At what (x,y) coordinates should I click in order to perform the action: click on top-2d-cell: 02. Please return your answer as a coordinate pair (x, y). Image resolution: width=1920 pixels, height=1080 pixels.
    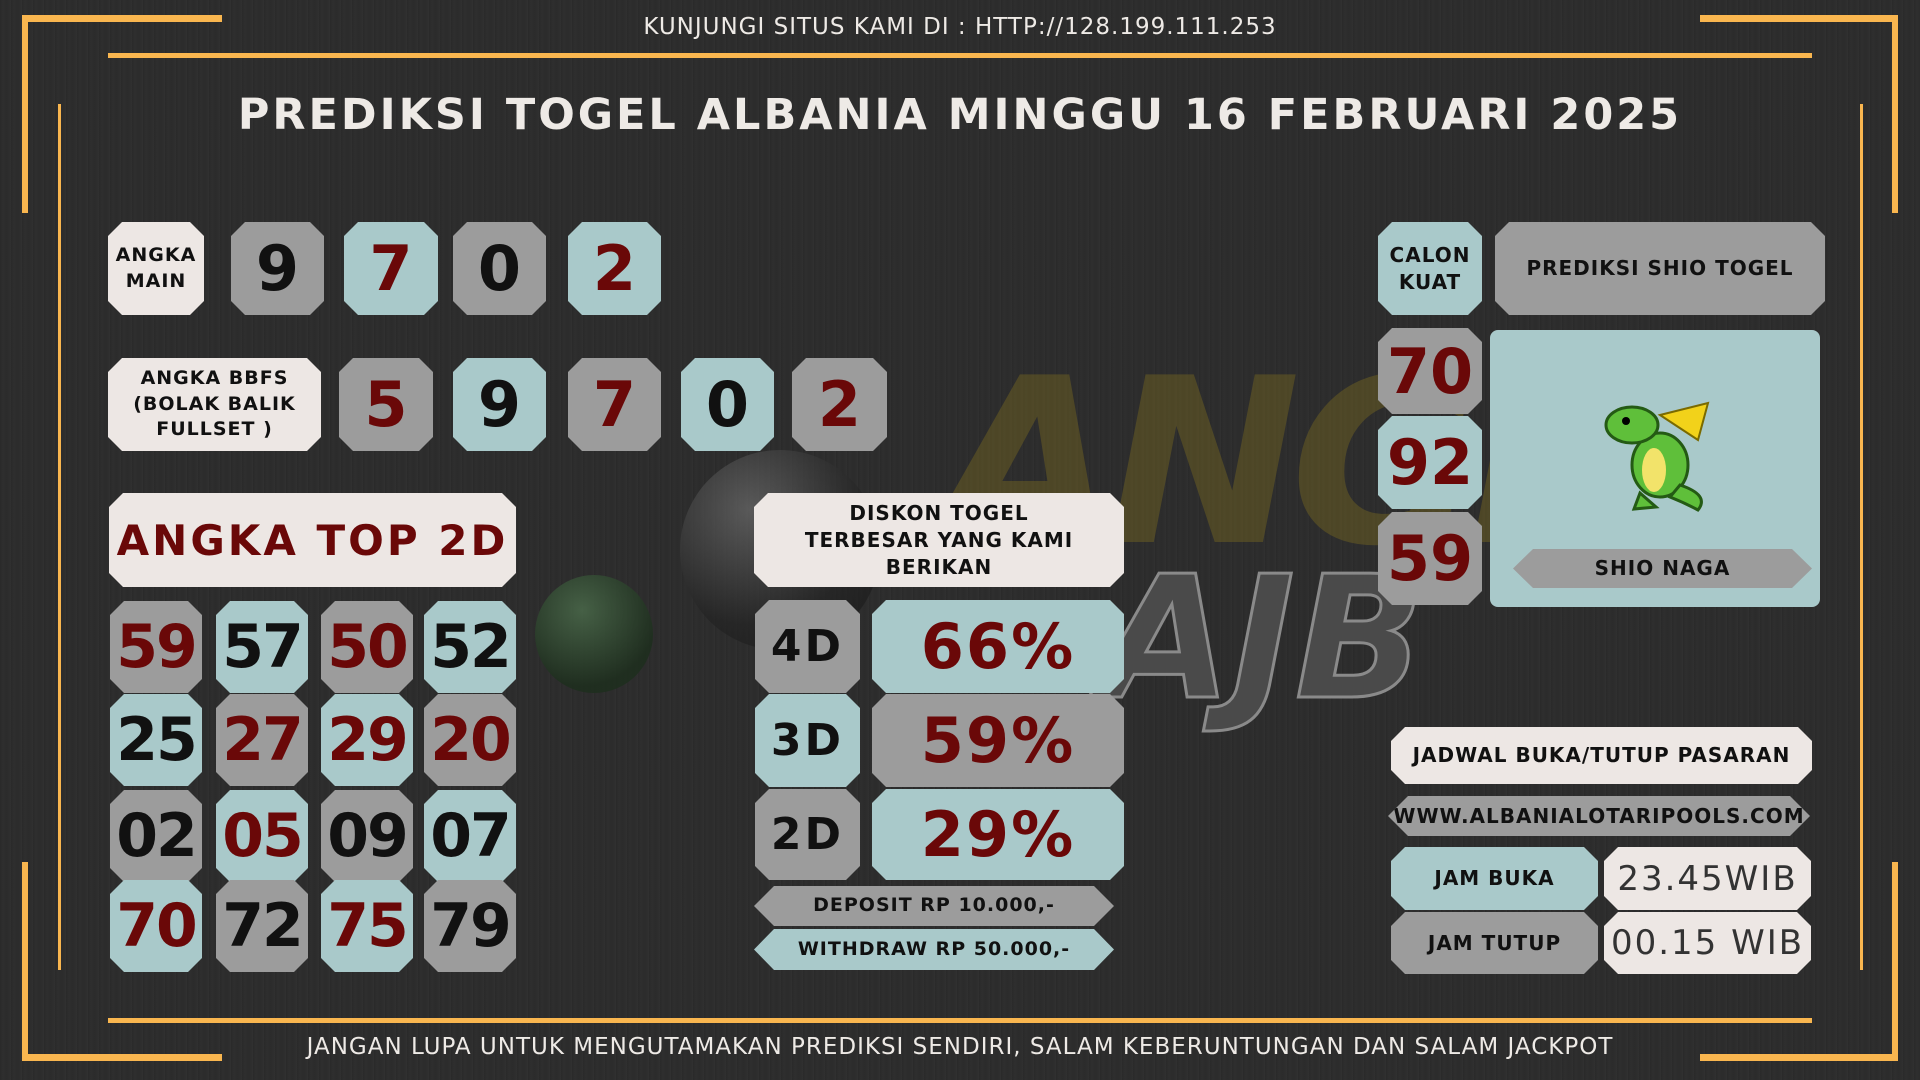
    Looking at the image, I should click on (156, 836).